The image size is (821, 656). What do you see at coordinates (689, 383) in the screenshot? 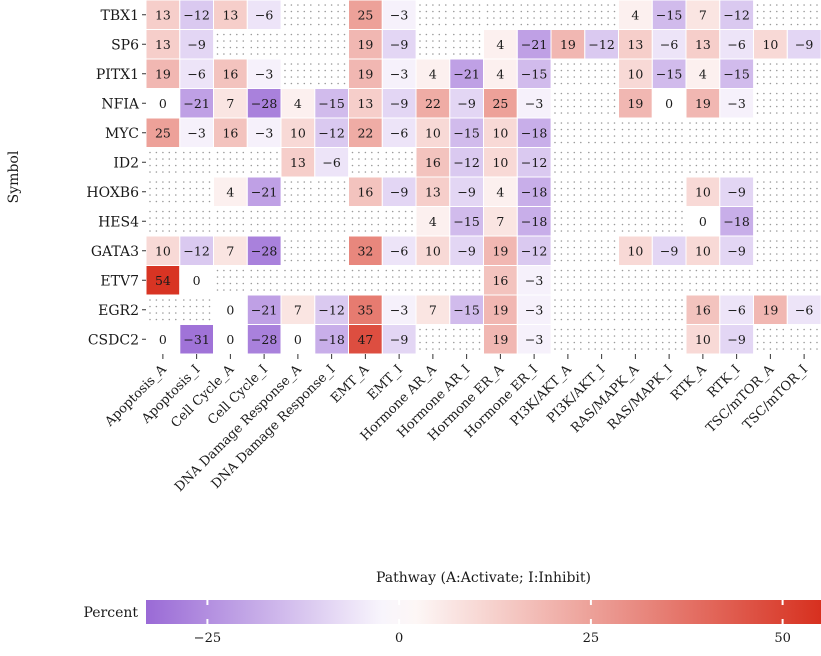
I see `column-label: RTK_A` at bounding box center [689, 383].